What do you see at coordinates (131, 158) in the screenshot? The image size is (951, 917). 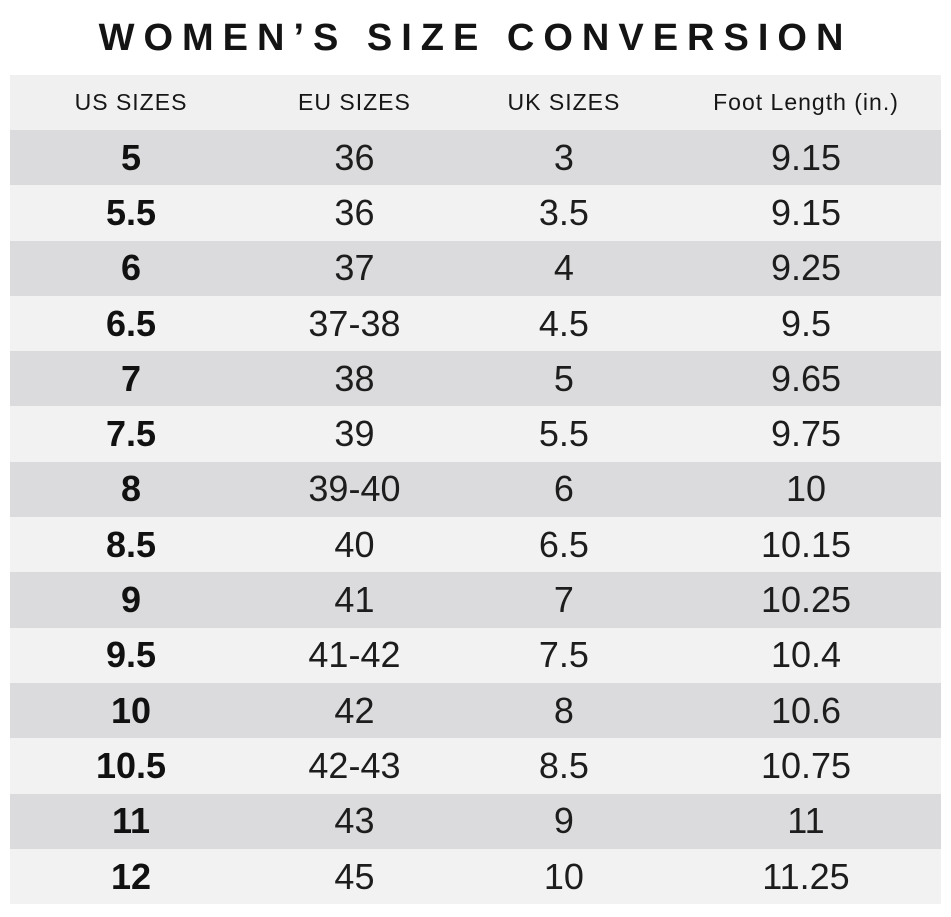 I see `us-size-cell: 5` at bounding box center [131, 158].